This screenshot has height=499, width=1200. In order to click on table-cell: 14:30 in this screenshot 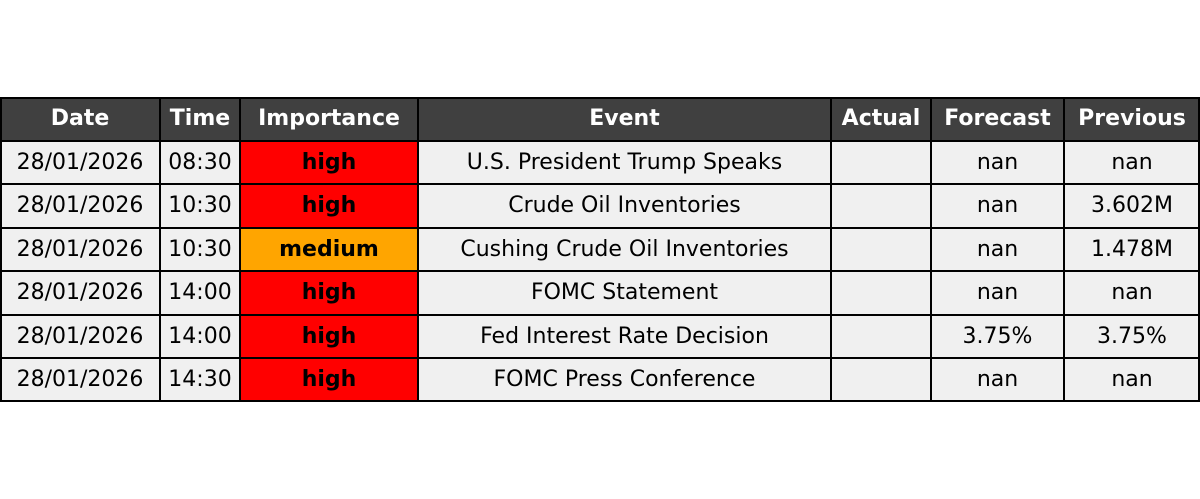, I will do `click(200, 380)`.